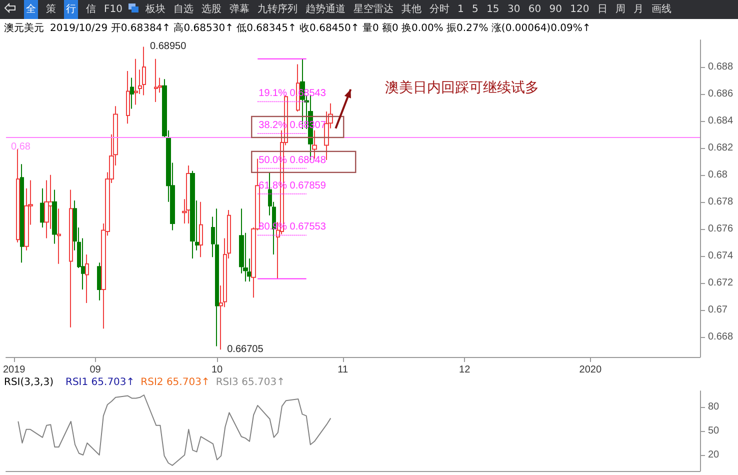 The image size is (738, 475). I want to click on text: 分时, so click(439, 9).